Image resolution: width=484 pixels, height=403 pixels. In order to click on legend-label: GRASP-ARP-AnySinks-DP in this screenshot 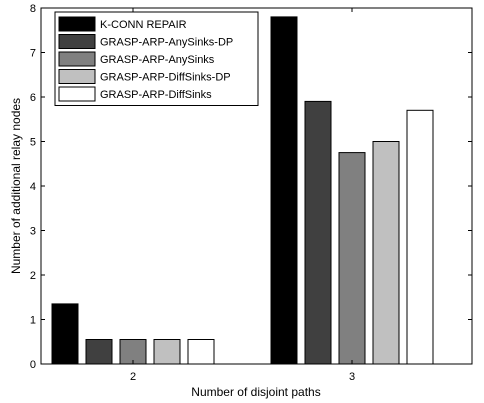, I will do `click(166, 43)`.